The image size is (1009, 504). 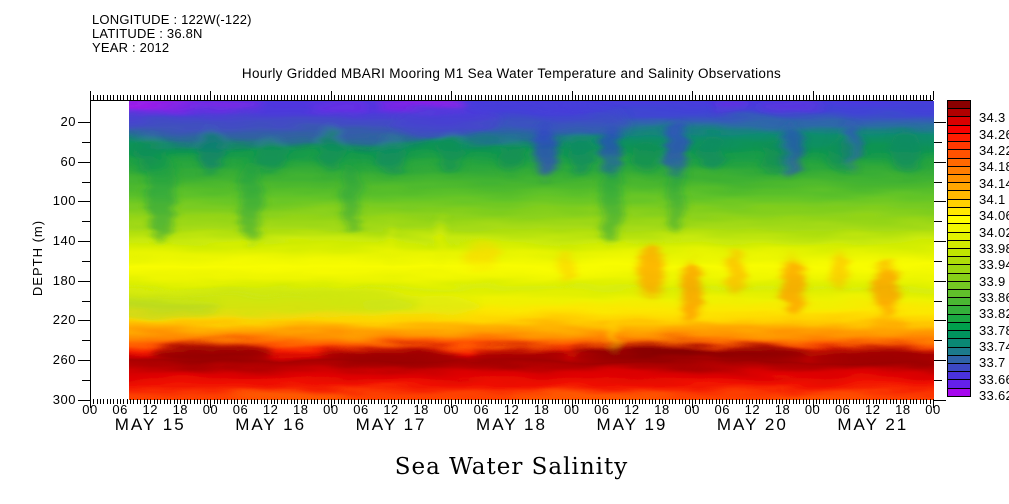 What do you see at coordinates (632, 424) in the screenshot?
I see `x-day-label: MAY 19` at bounding box center [632, 424].